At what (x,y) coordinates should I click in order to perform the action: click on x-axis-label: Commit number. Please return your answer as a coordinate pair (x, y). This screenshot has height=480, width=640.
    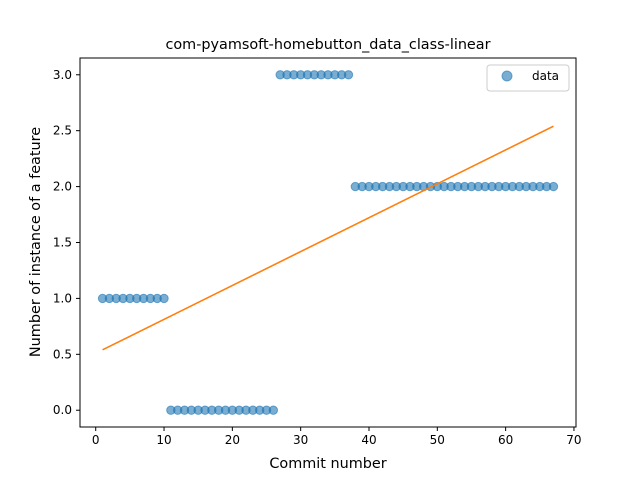
    Looking at the image, I should click on (327, 464).